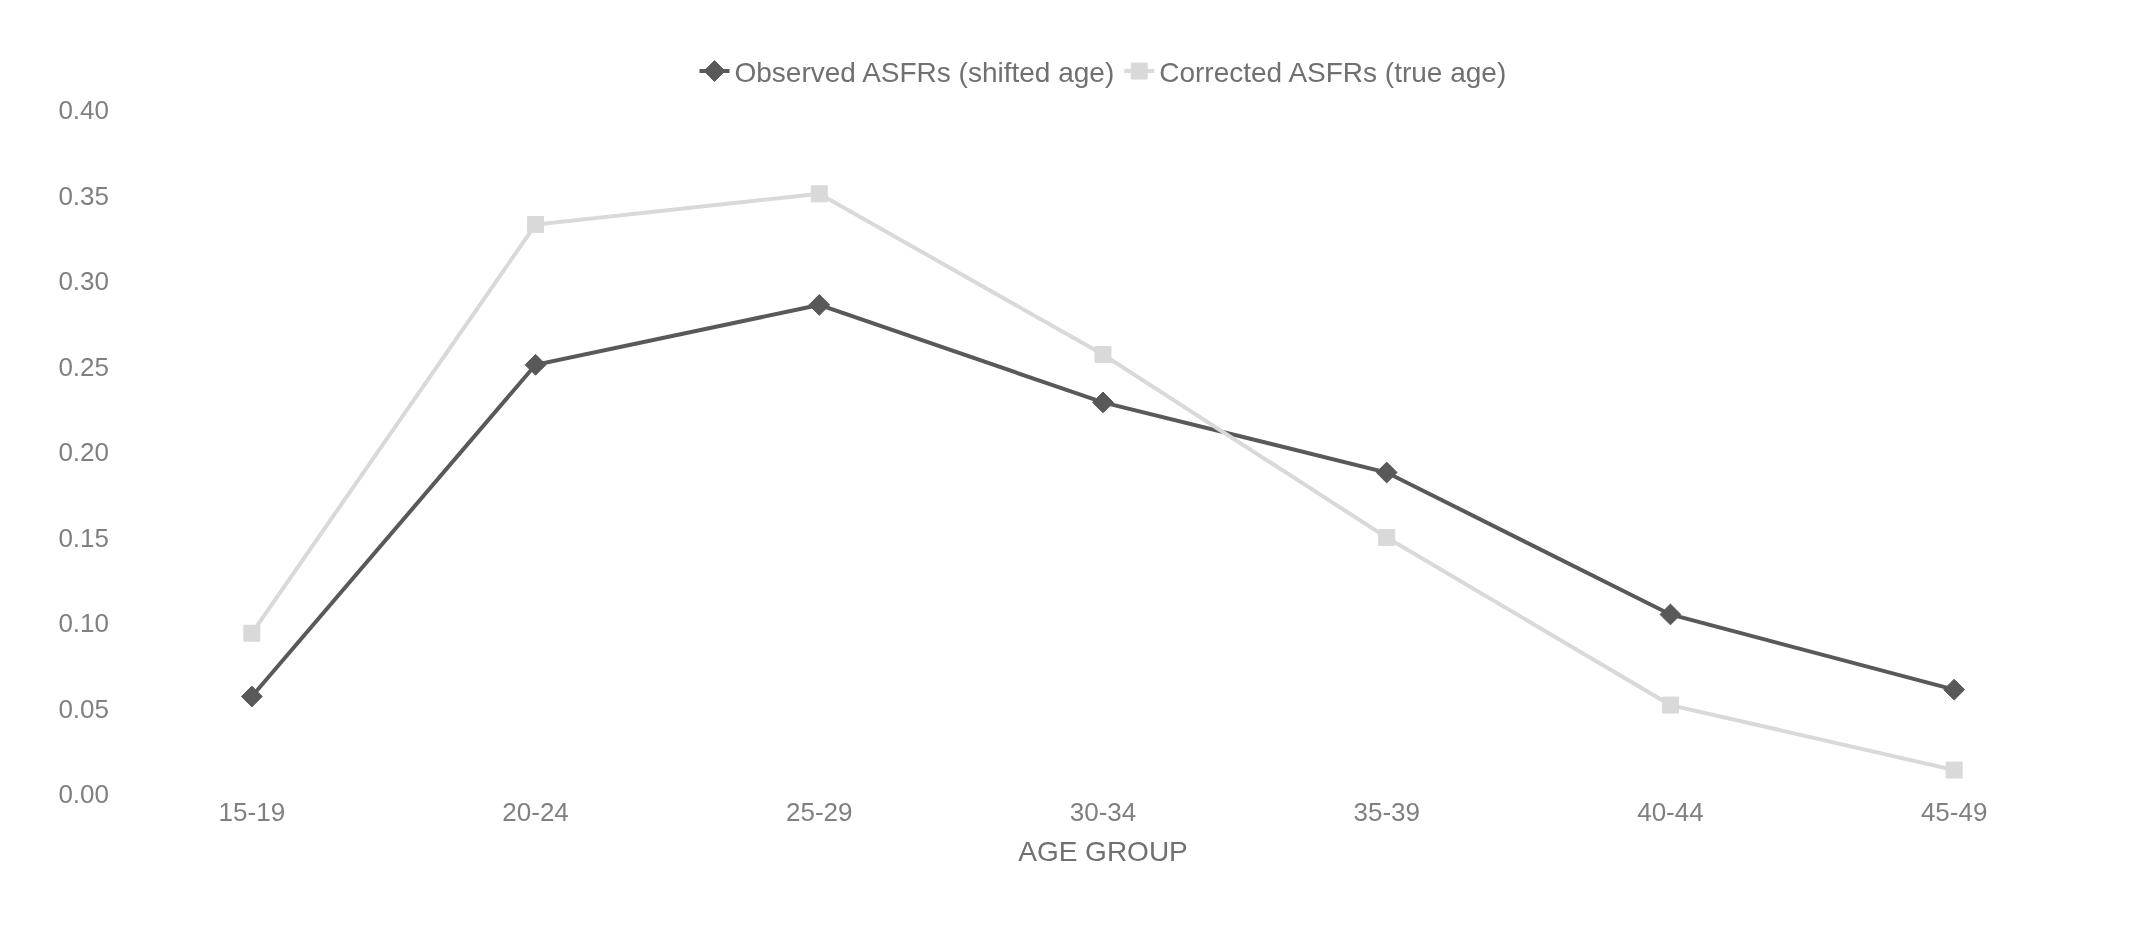  I want to click on y-tick-label: 0.25, so click(83, 366).